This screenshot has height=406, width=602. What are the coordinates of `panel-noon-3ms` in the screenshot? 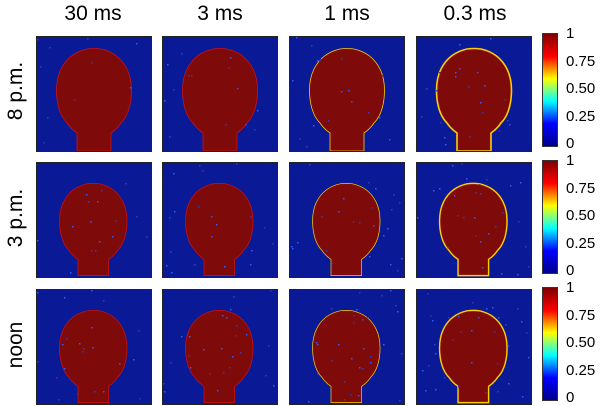 It's located at (220, 347).